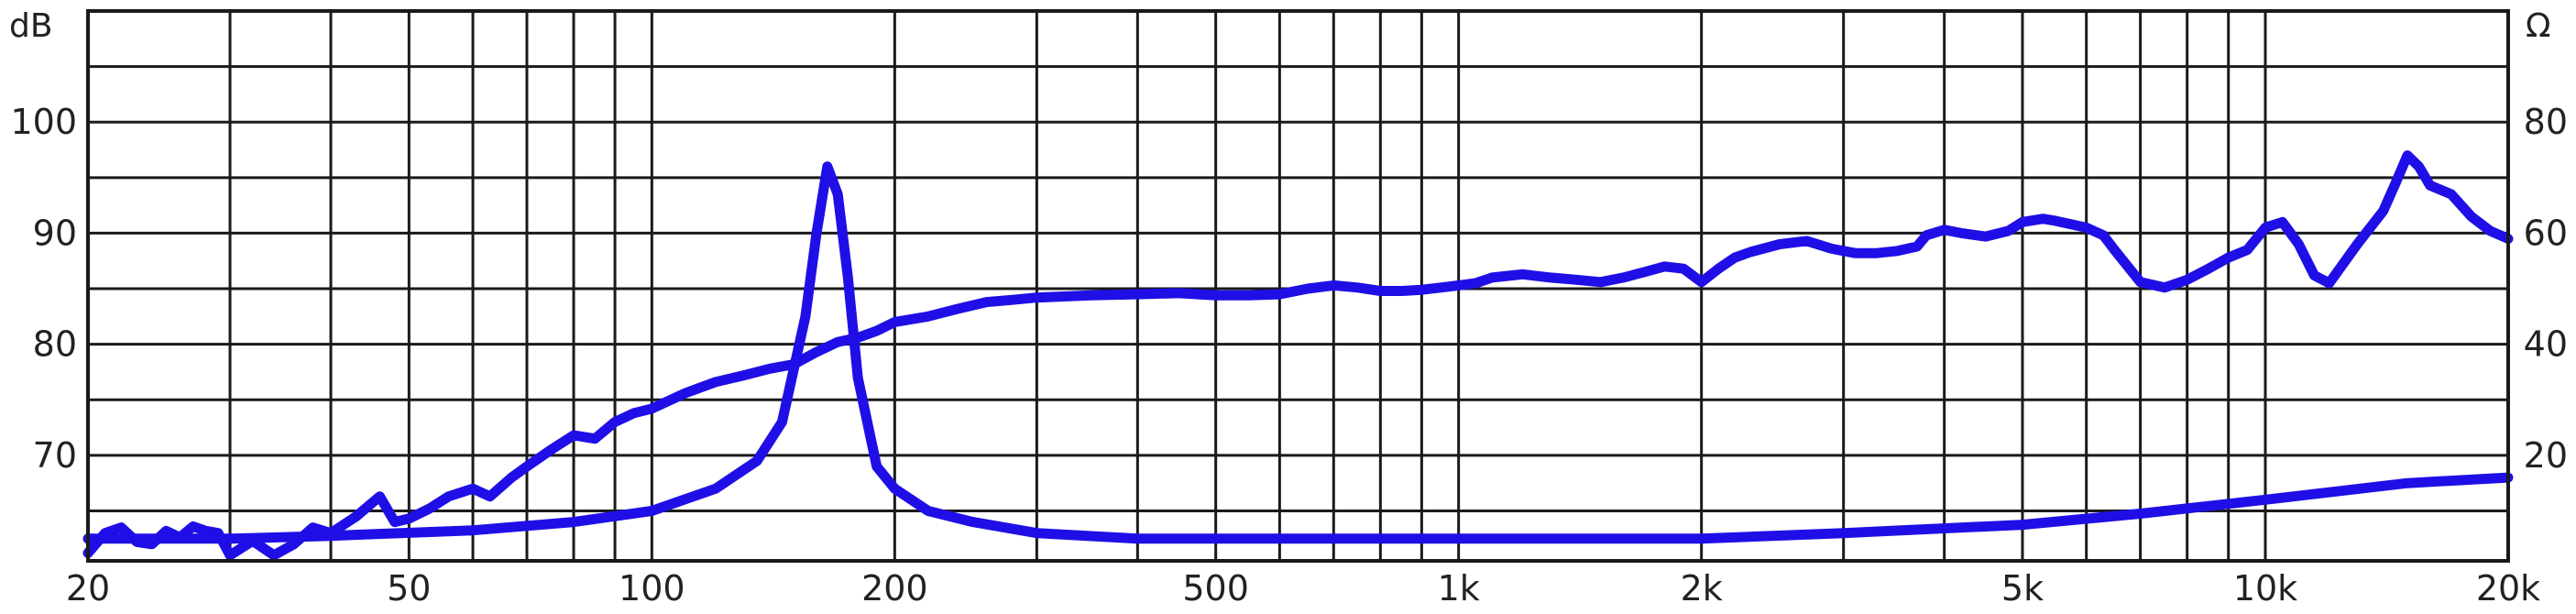 This screenshot has height=614, width=2576. Describe the element at coordinates (652, 588) in the screenshot. I see `x-tick-label: 100` at that location.